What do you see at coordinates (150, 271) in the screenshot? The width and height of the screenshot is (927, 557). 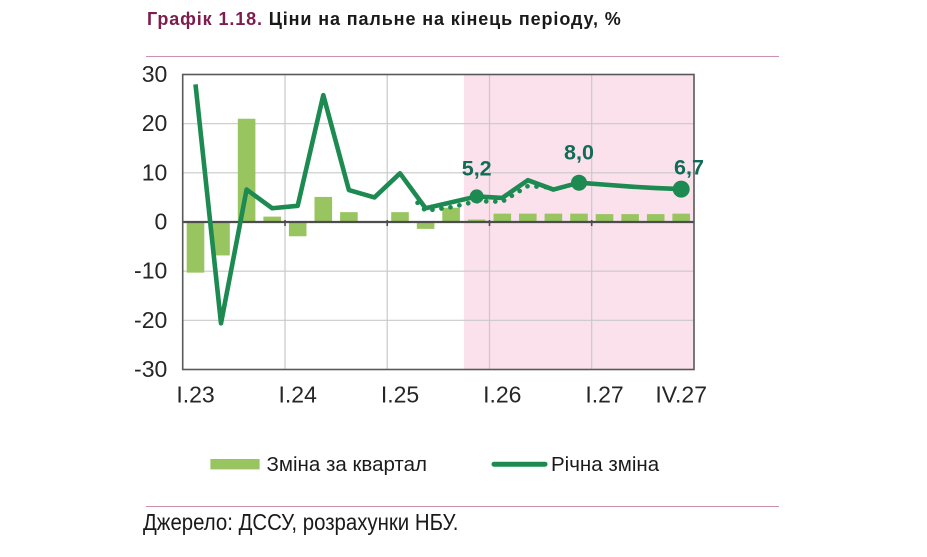 I see `svg-text: -10` at bounding box center [150, 271].